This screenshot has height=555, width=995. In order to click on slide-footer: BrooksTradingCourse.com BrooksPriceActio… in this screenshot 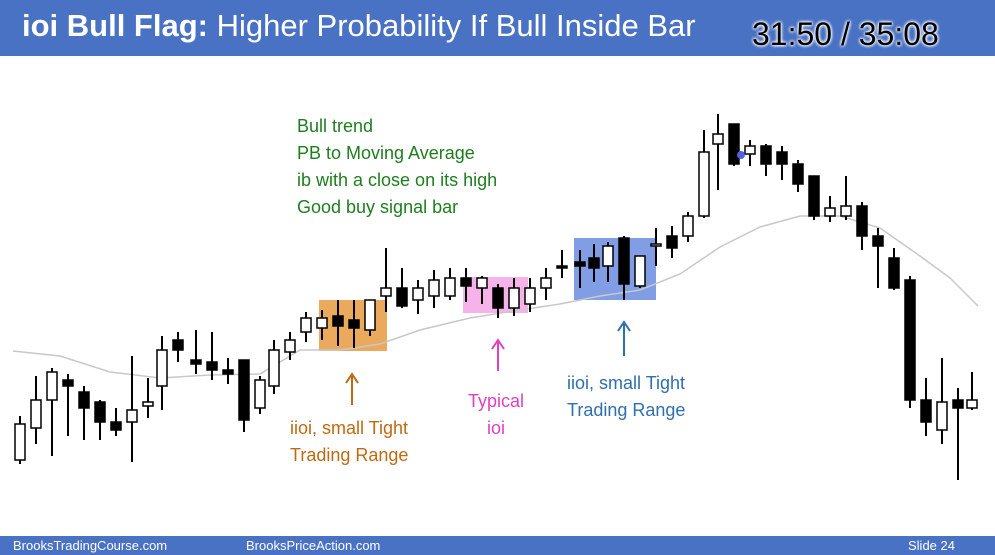, I will do `click(497, 545)`.